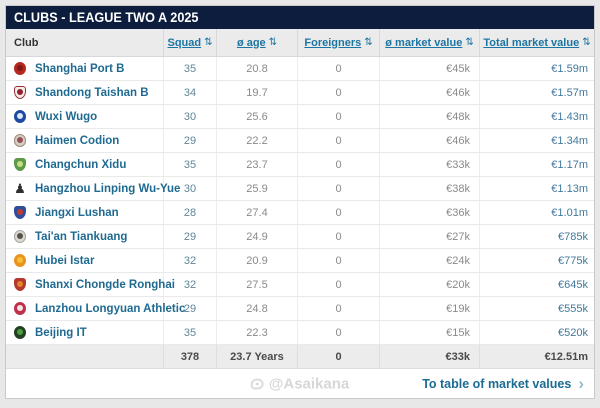  I want to click on club-cell: Beijing IT, so click(85, 332).